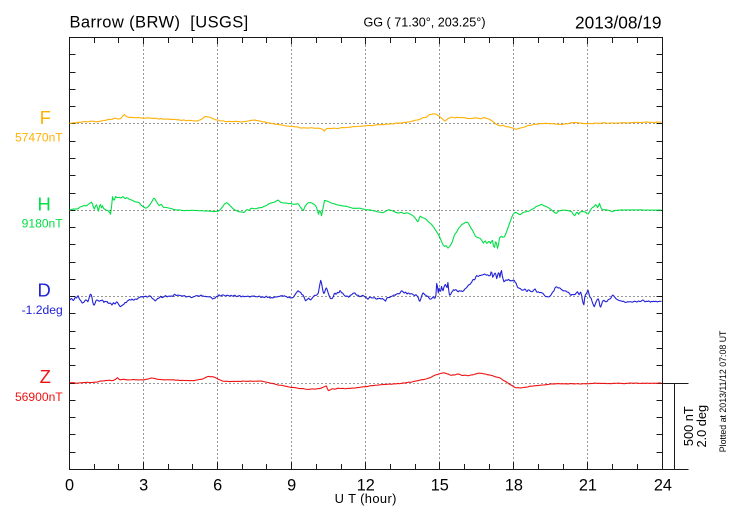 This screenshot has width=730, height=525. What do you see at coordinates (44, 290) in the screenshot?
I see `svg-text: D` at bounding box center [44, 290].